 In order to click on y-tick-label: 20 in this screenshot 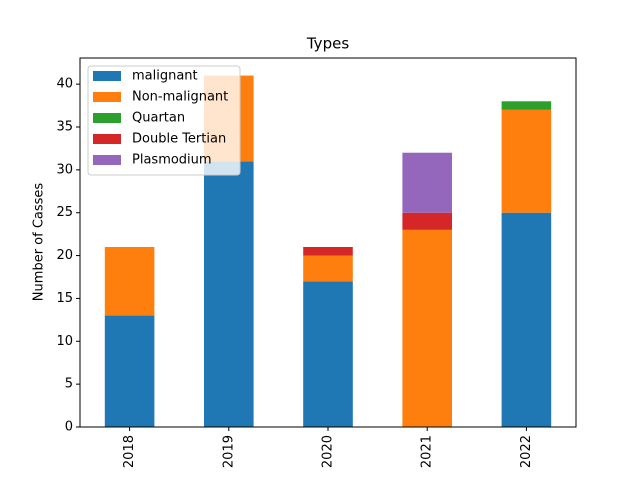, I will do `click(64, 255)`.